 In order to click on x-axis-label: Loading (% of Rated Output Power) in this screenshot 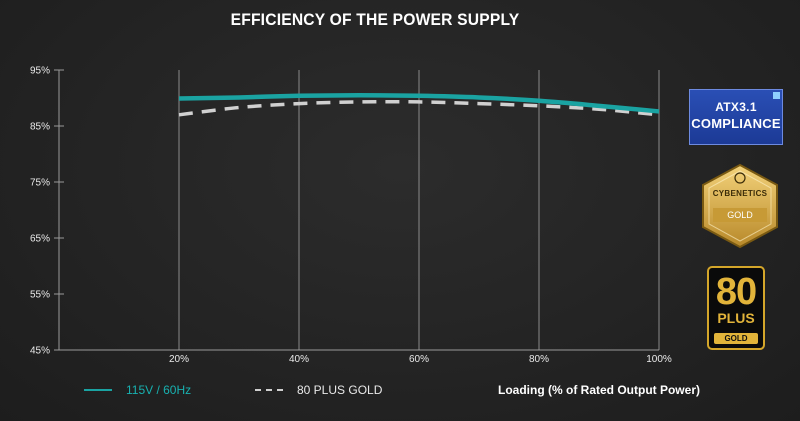, I will do `click(599, 390)`.